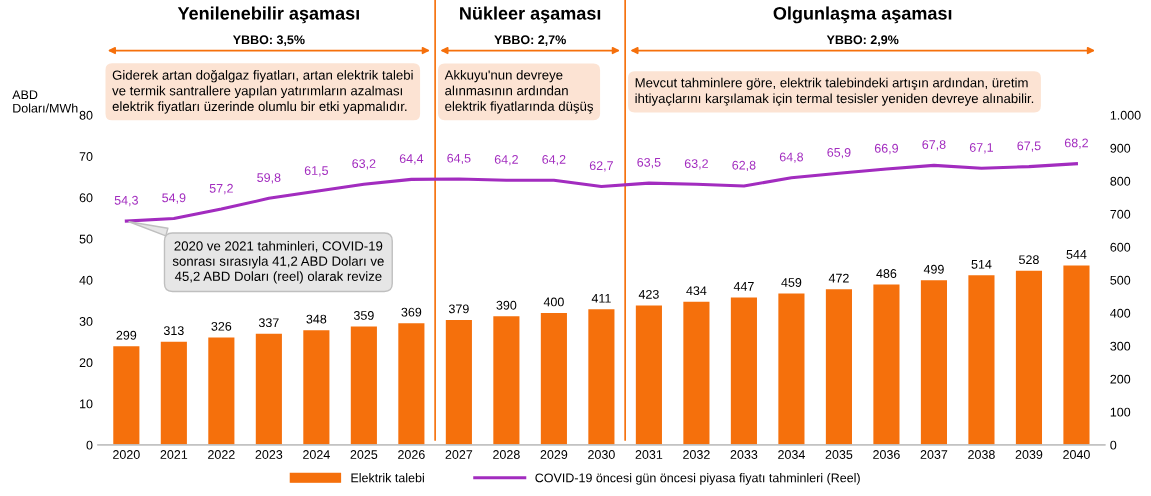  I want to click on x-tick-label: 2039, so click(1029, 454).